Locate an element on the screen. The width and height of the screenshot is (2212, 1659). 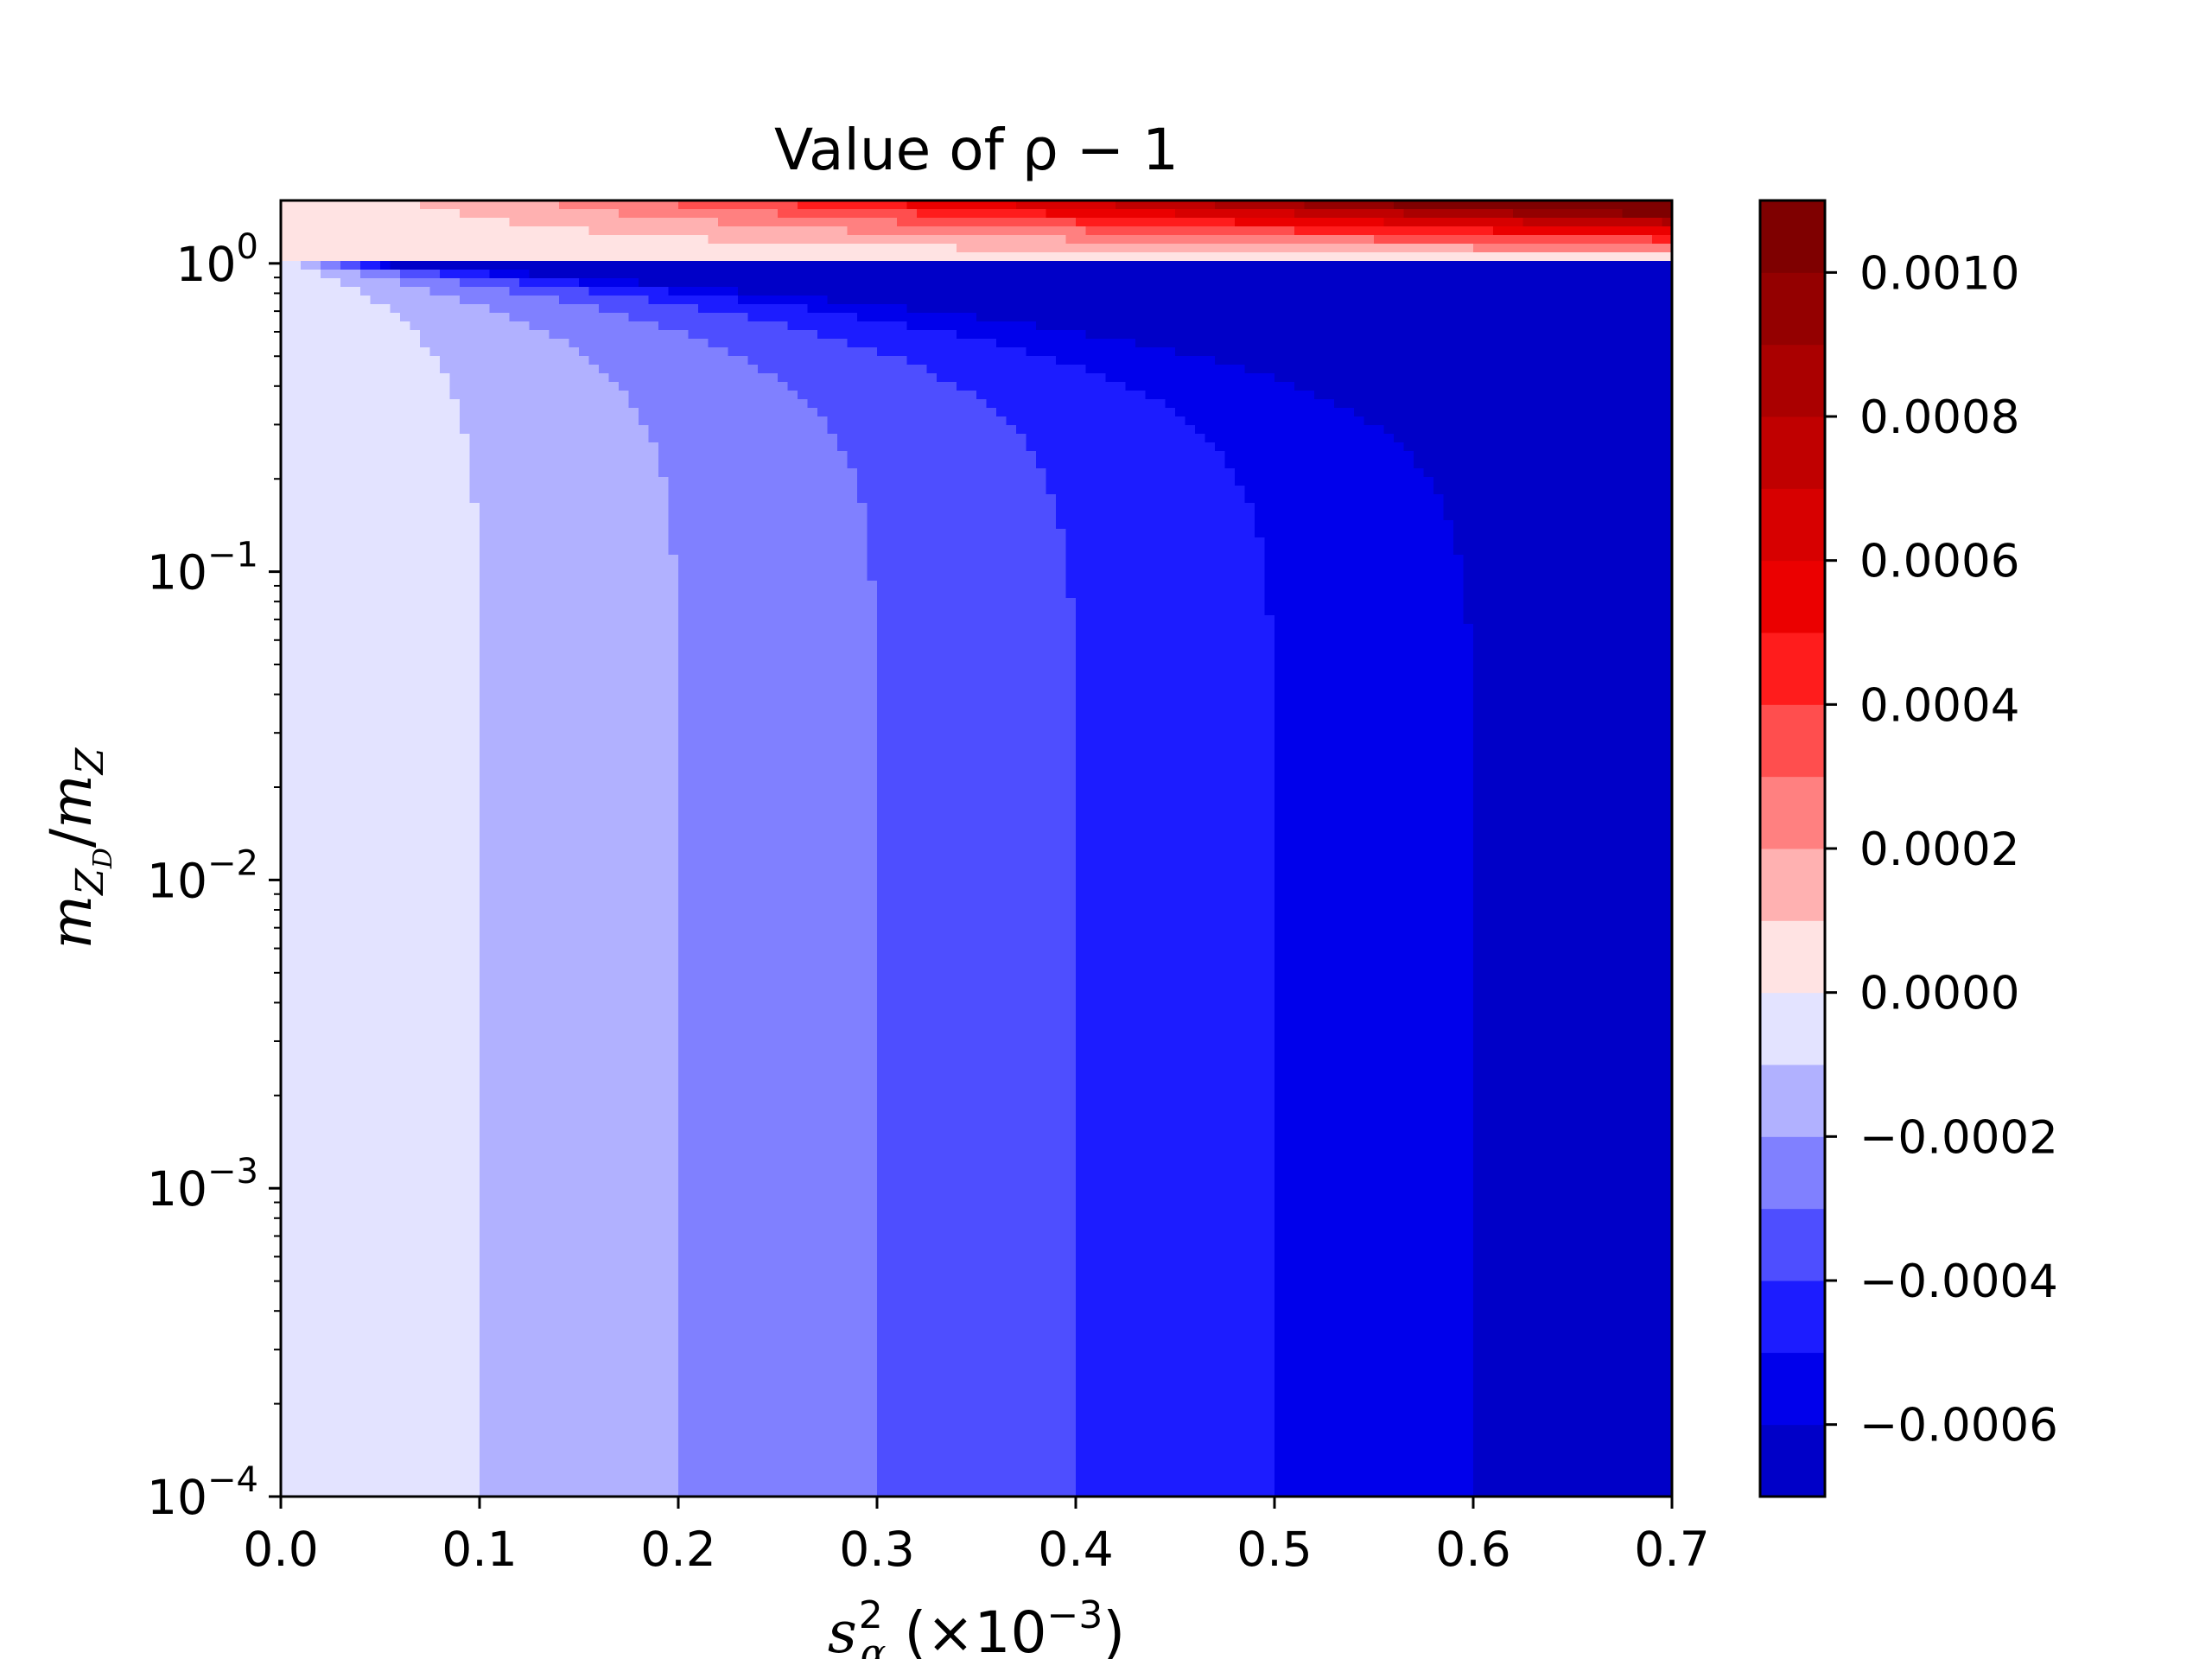
colorbar-tick-label: −0.0004 is located at coordinates (1958, 1281).